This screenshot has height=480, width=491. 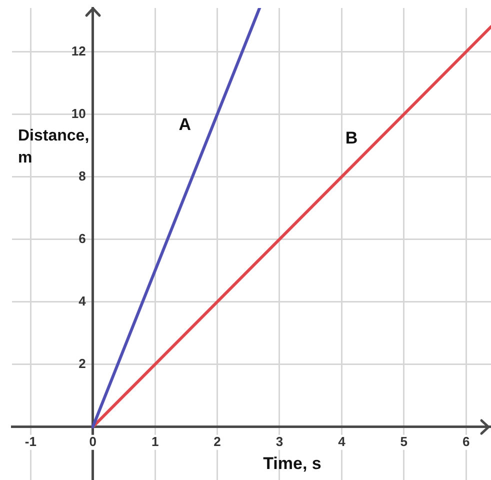 What do you see at coordinates (292, 464) in the screenshot?
I see `x-axis-title: Time, s` at bounding box center [292, 464].